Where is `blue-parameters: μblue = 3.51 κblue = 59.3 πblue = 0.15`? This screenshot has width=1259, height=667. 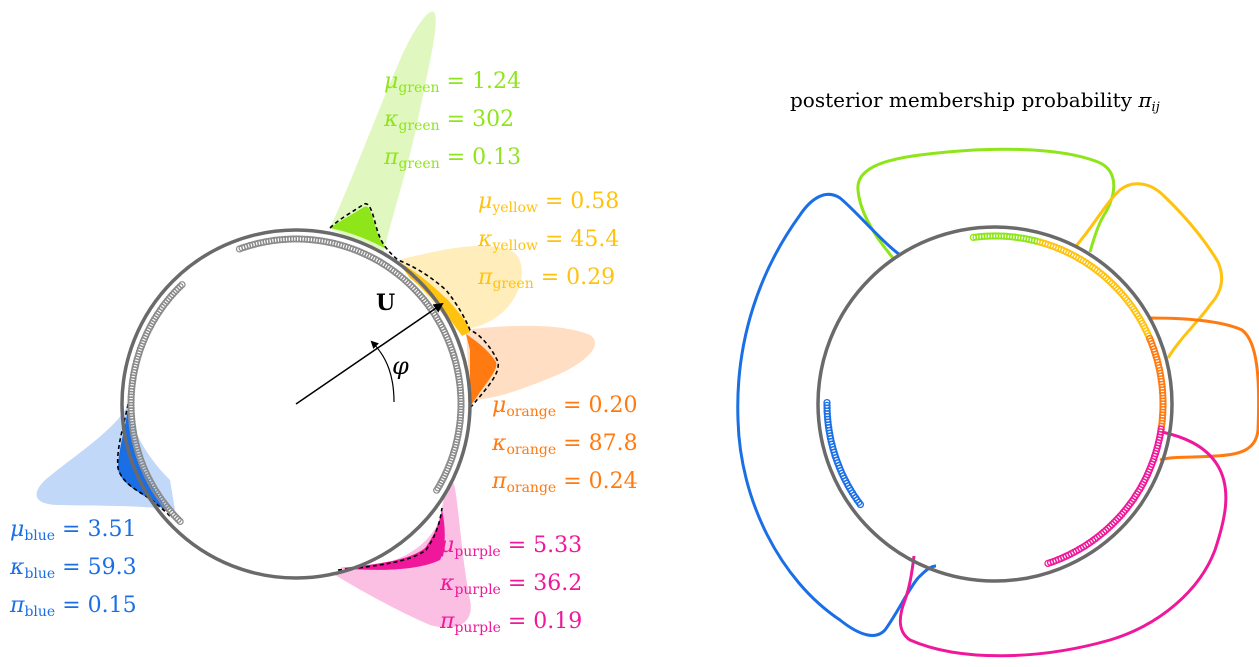 blue-parameters: μblue = 3.51 κblue = 59.3 πblue = 0.15 is located at coordinates (73, 568).